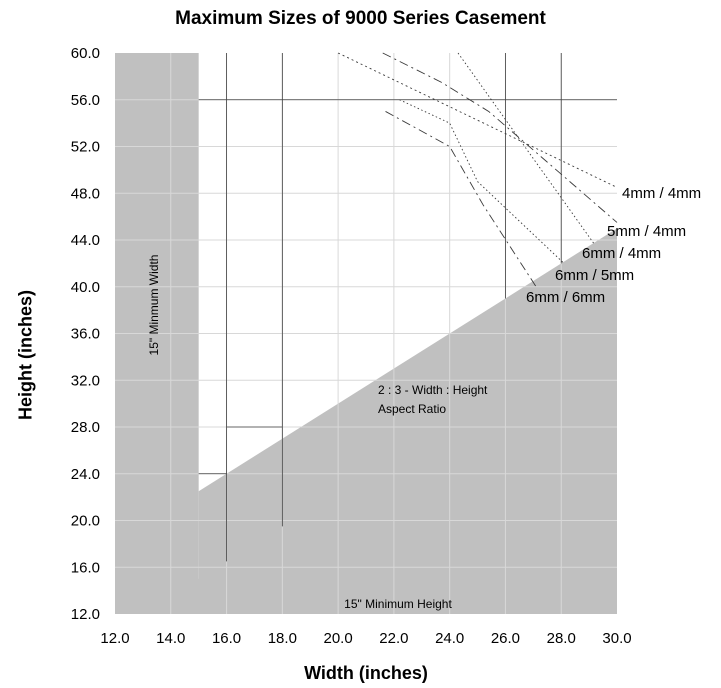 Image resolution: width=721 pixels, height=688 pixels. I want to click on chart-title: Maximum Sizes of 9000 Series Casement, so click(360, 18).